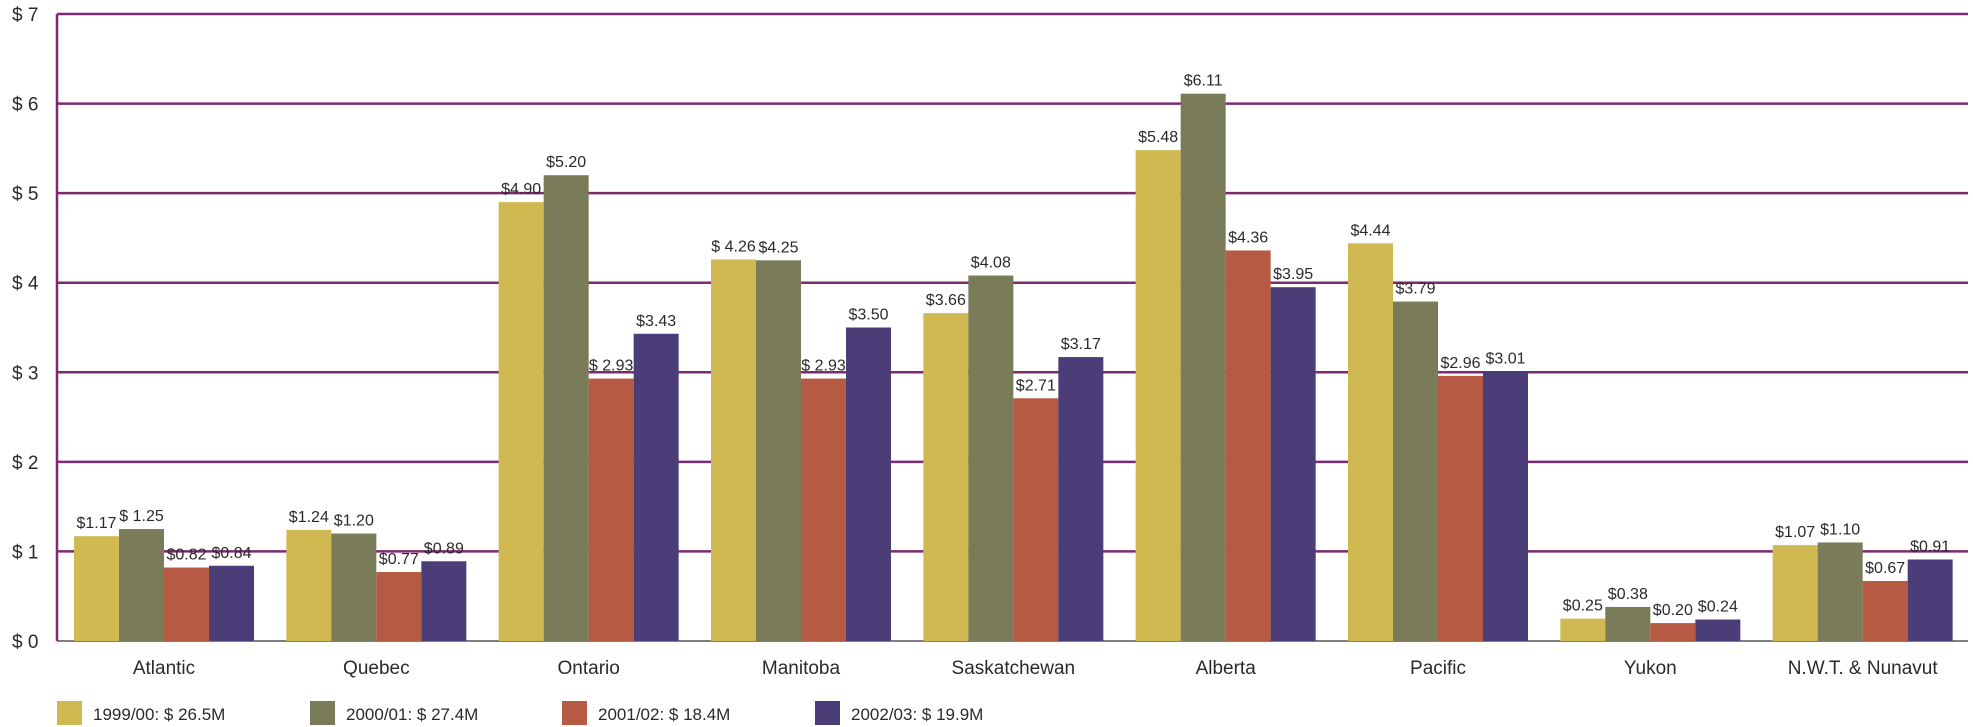 Image resolution: width=1973 pixels, height=727 pixels. What do you see at coordinates (946, 300) in the screenshot?
I see `data-label: $3.66` at bounding box center [946, 300].